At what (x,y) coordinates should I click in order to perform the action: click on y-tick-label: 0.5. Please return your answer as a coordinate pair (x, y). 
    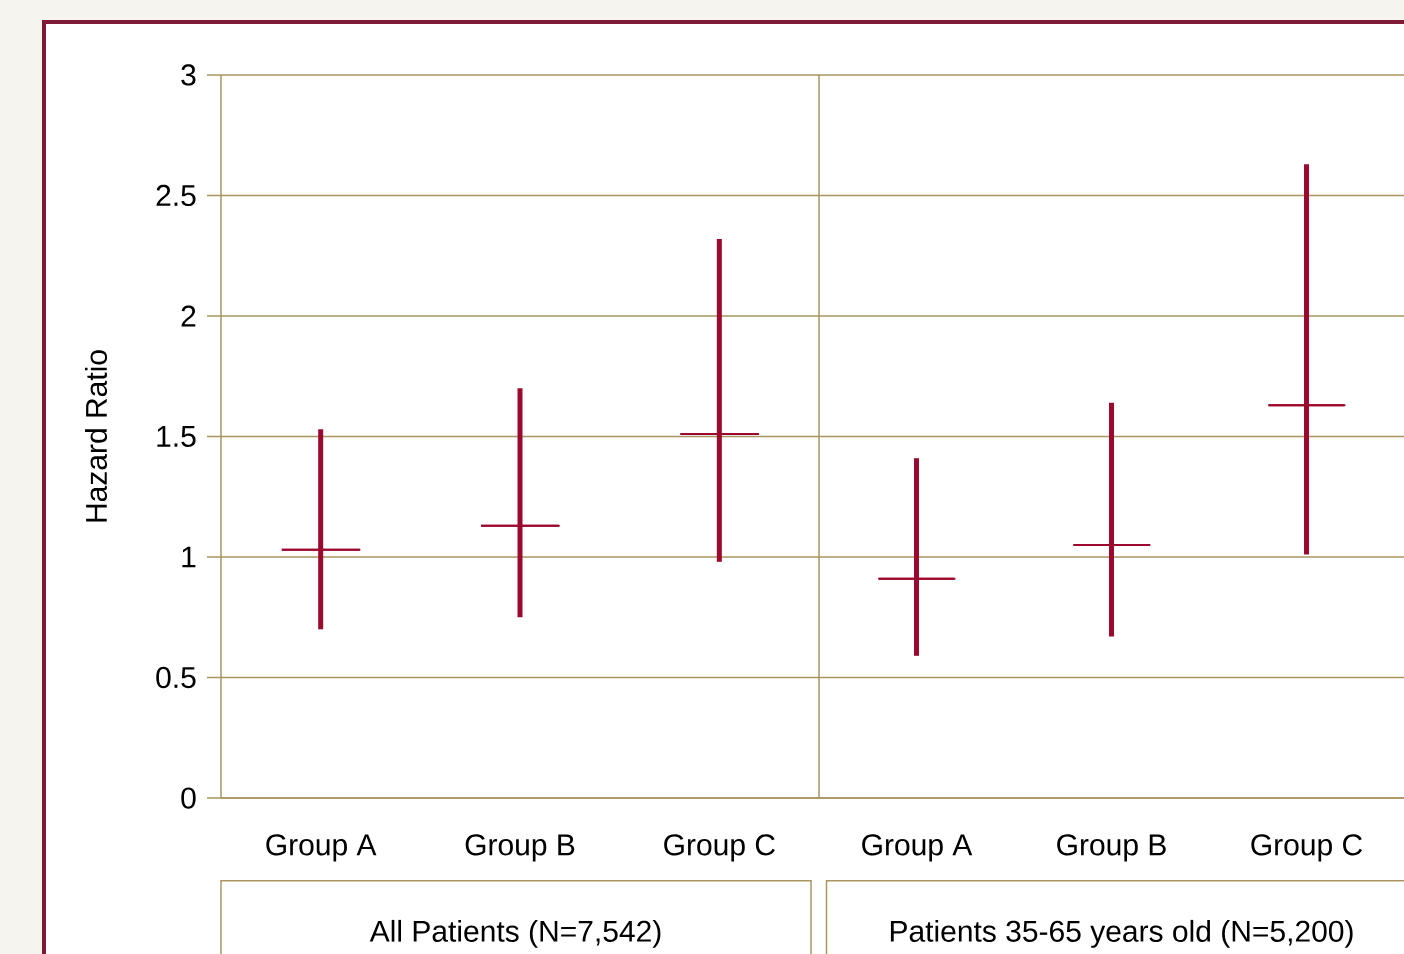
    Looking at the image, I should click on (176, 677).